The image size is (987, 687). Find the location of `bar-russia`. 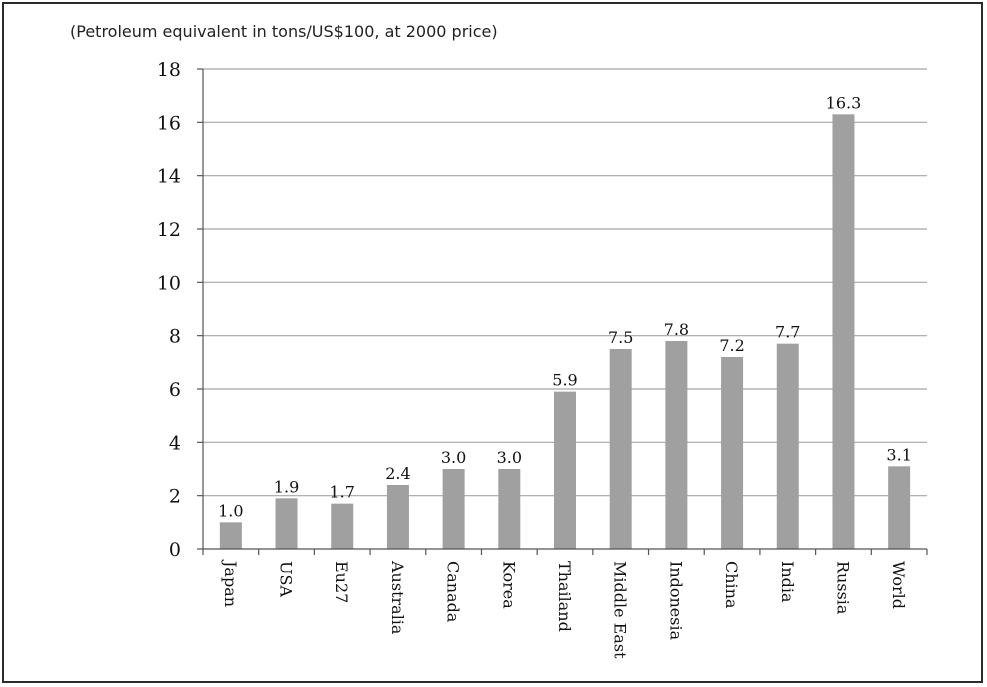

bar-russia is located at coordinates (843, 331).